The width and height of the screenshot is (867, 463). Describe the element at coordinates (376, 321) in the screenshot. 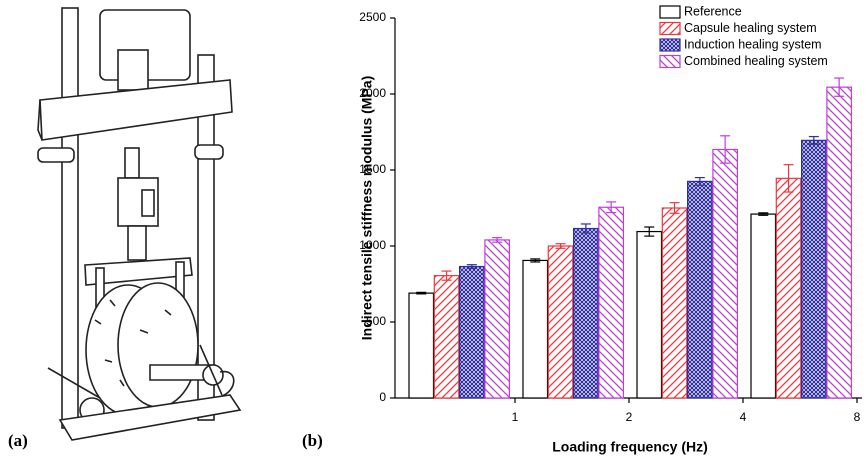

I see `y-tick-label: 500` at that location.